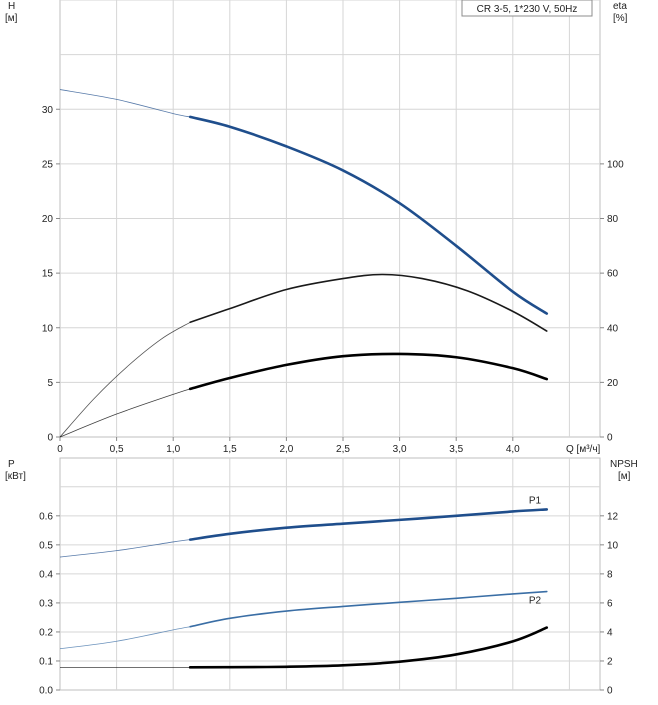 The height and width of the screenshot is (705, 658). What do you see at coordinates (613, 545) in the screenshot?
I see `bottom-right-tick-label: 10` at bounding box center [613, 545].